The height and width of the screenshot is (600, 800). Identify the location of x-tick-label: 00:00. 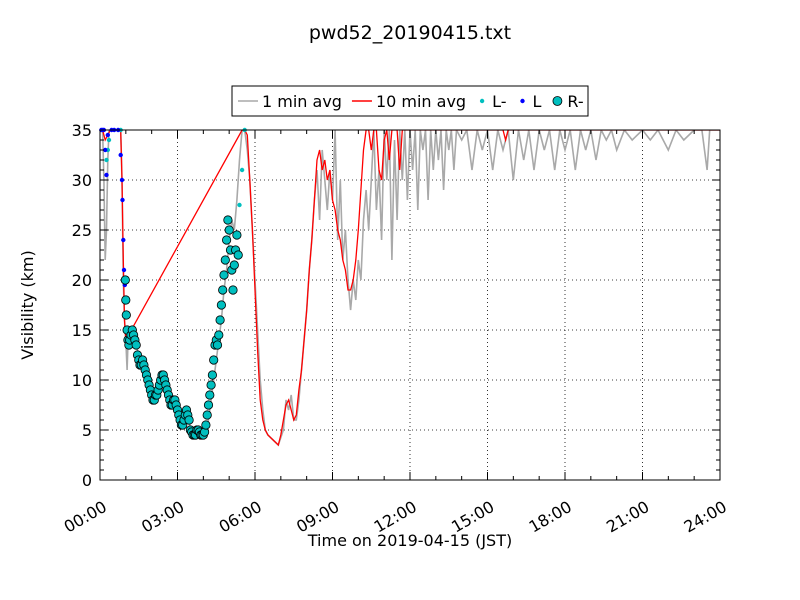
(85, 517).